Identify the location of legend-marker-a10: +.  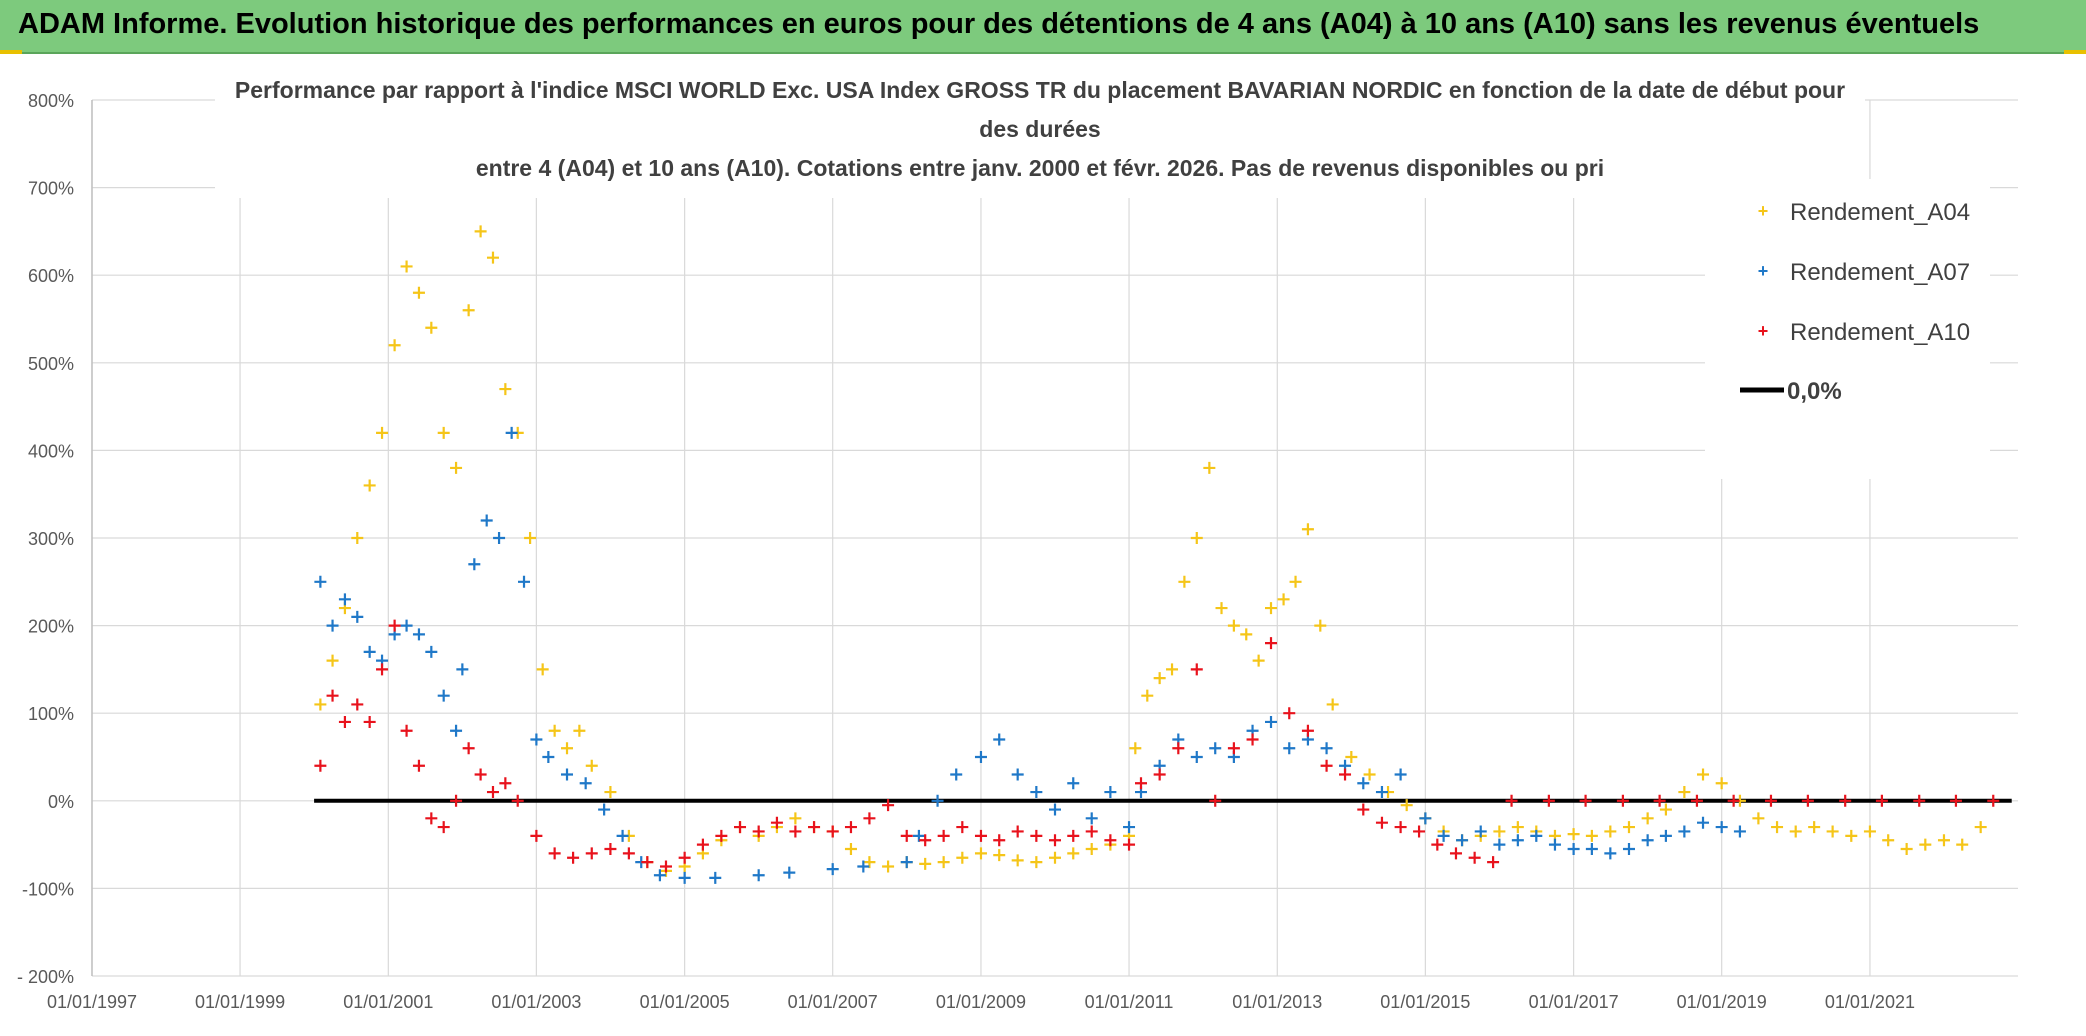
(1763, 331).